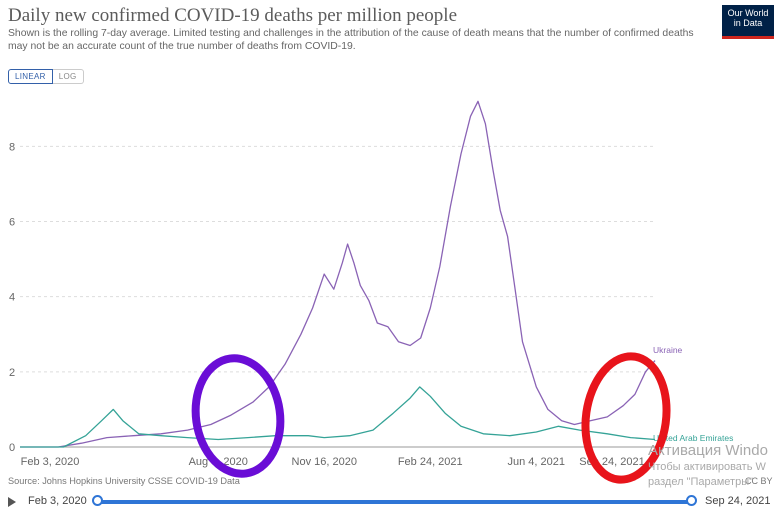 The width and height of the screenshot is (780, 515). What do you see at coordinates (708, 450) in the screenshot?
I see `windows-activation-watermark: Активация Windo` at bounding box center [708, 450].